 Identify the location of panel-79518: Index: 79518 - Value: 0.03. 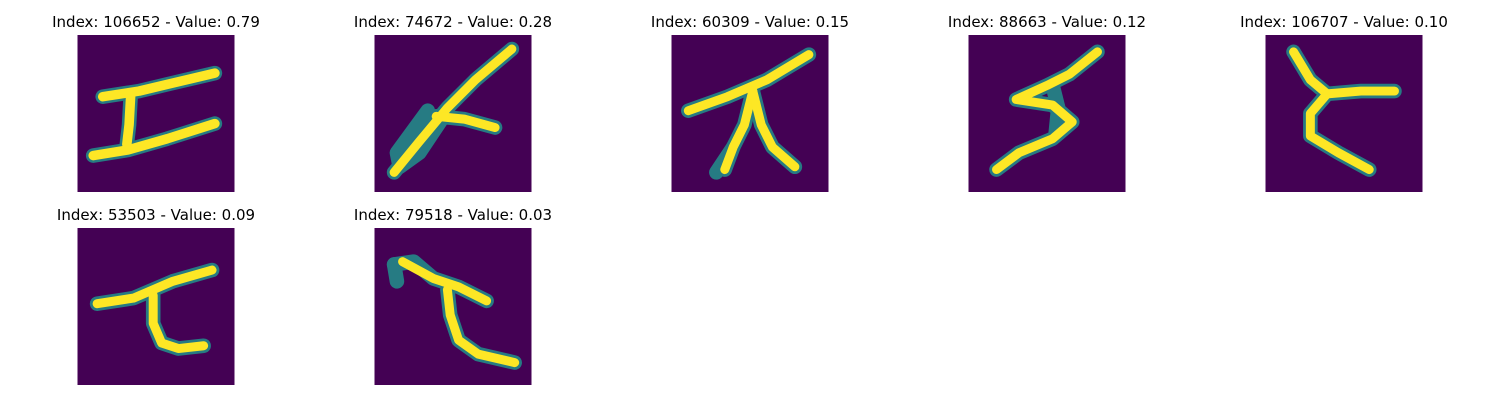
(453, 296).